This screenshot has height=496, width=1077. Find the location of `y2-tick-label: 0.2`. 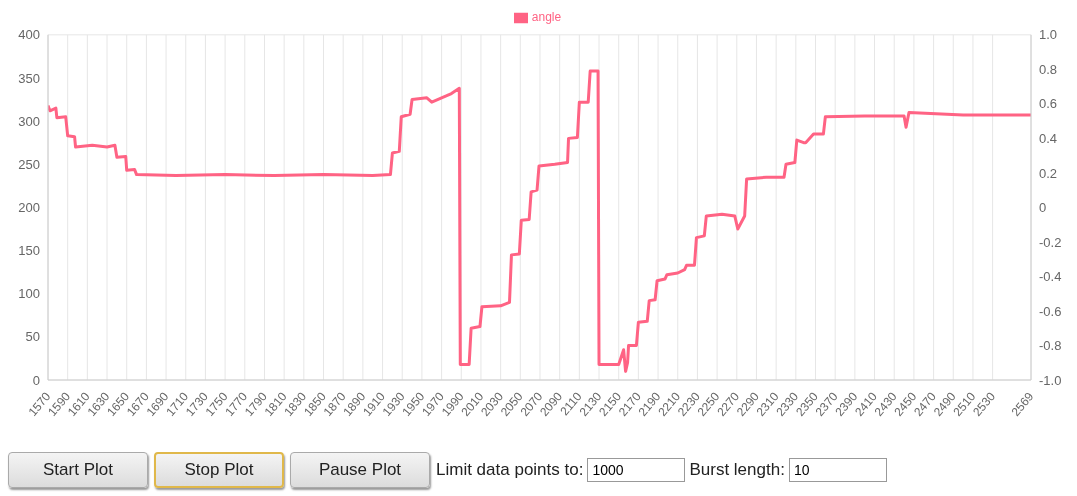

y2-tick-label: 0.2 is located at coordinates (1048, 173).